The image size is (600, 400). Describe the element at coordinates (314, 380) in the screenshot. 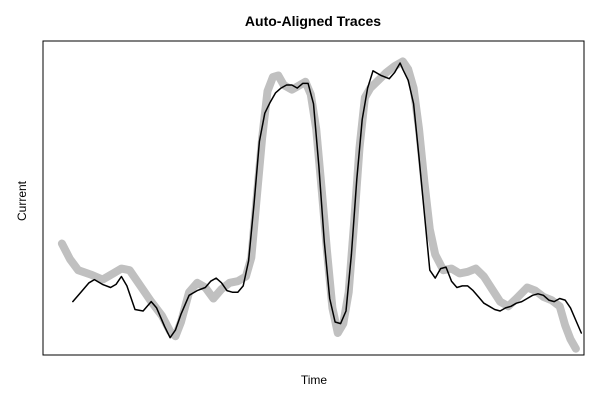

I see `x-axis-label: Time` at that location.